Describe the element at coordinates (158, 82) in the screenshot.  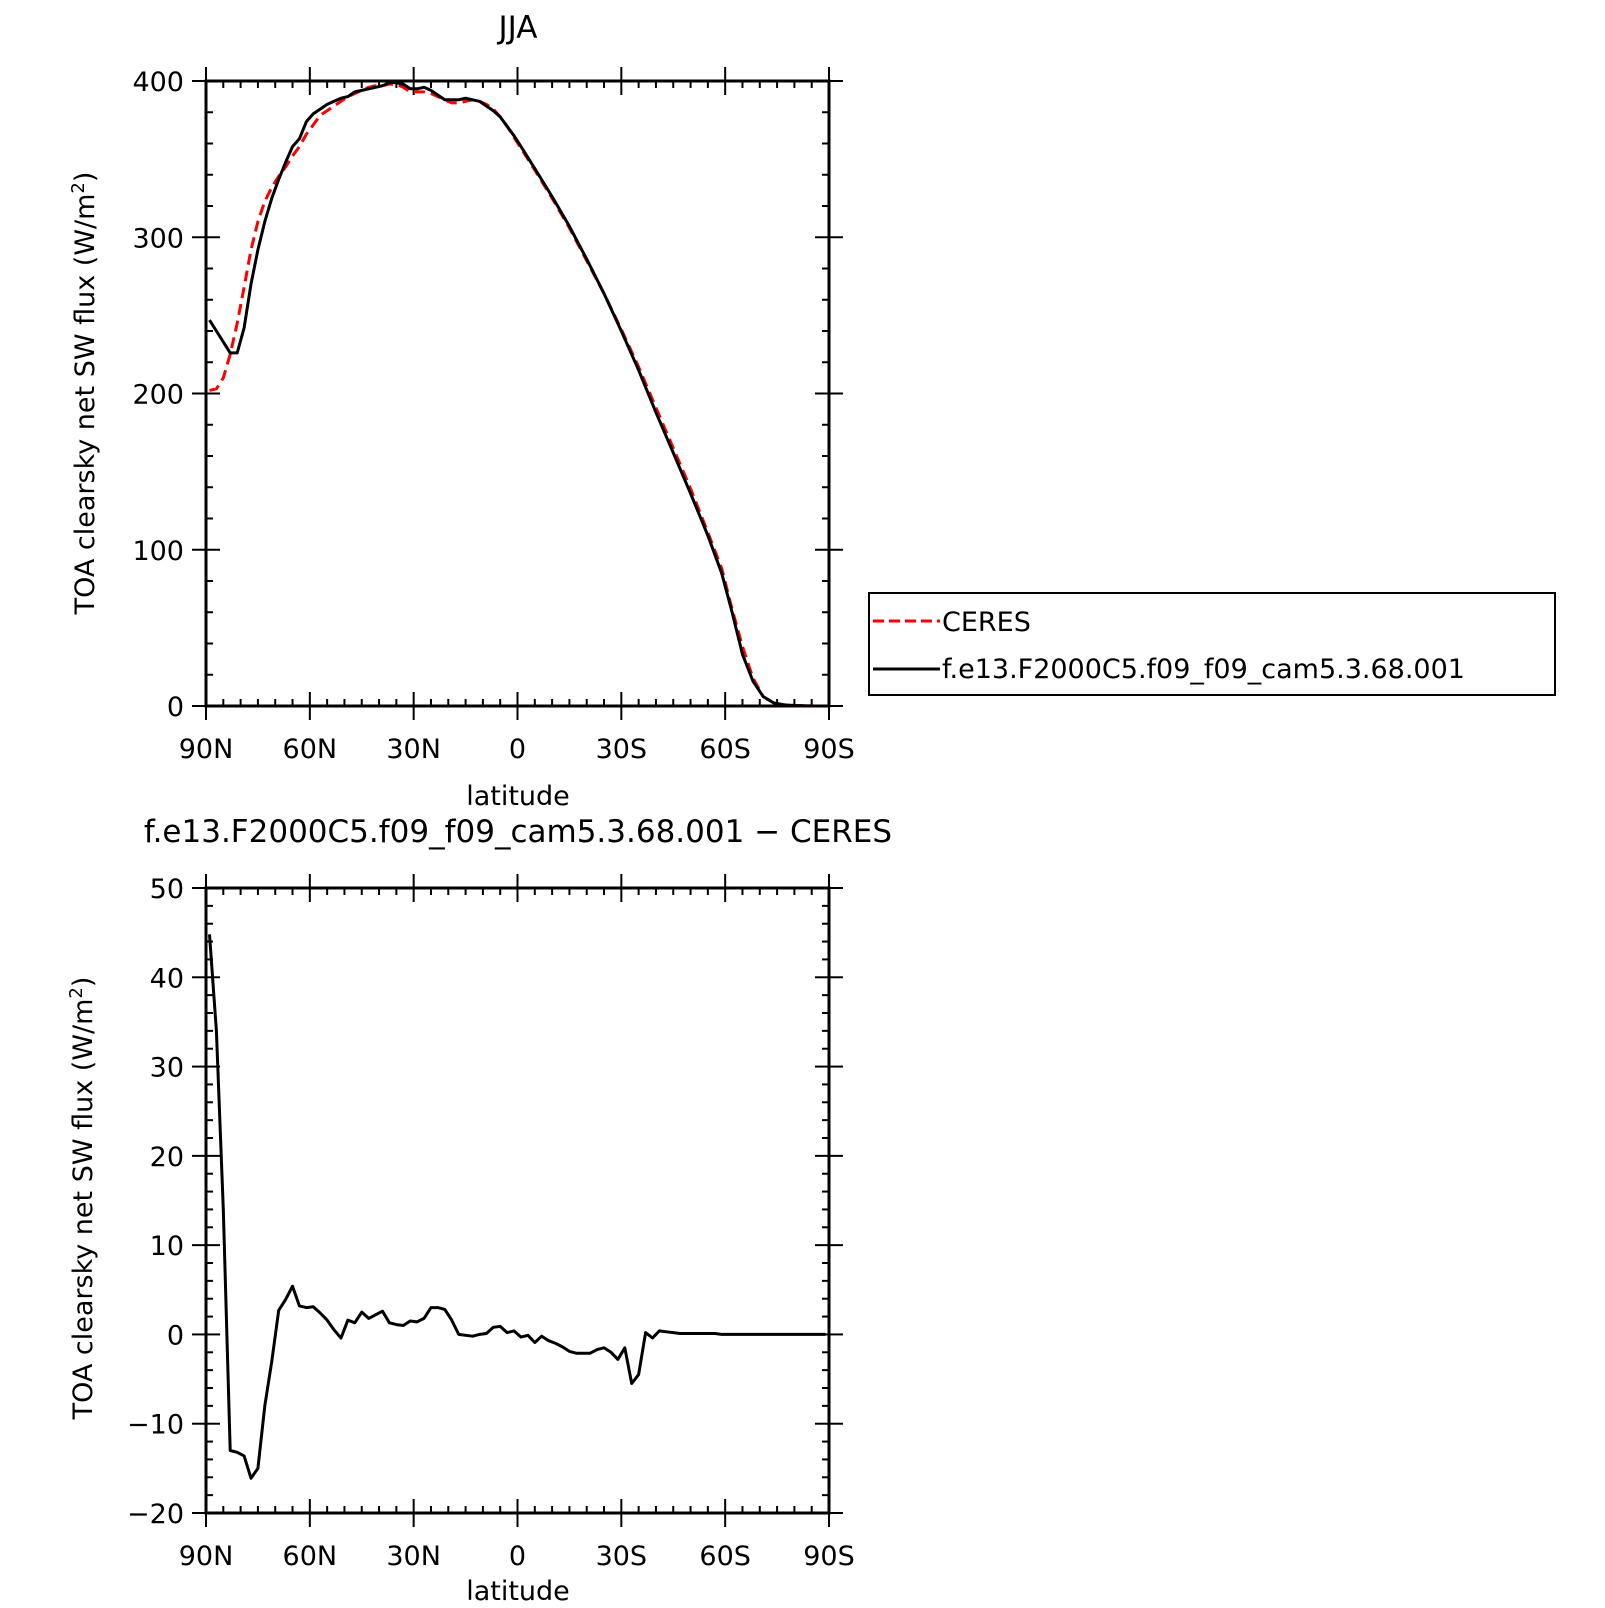
I see `top-y-tick-label: 400` at that location.